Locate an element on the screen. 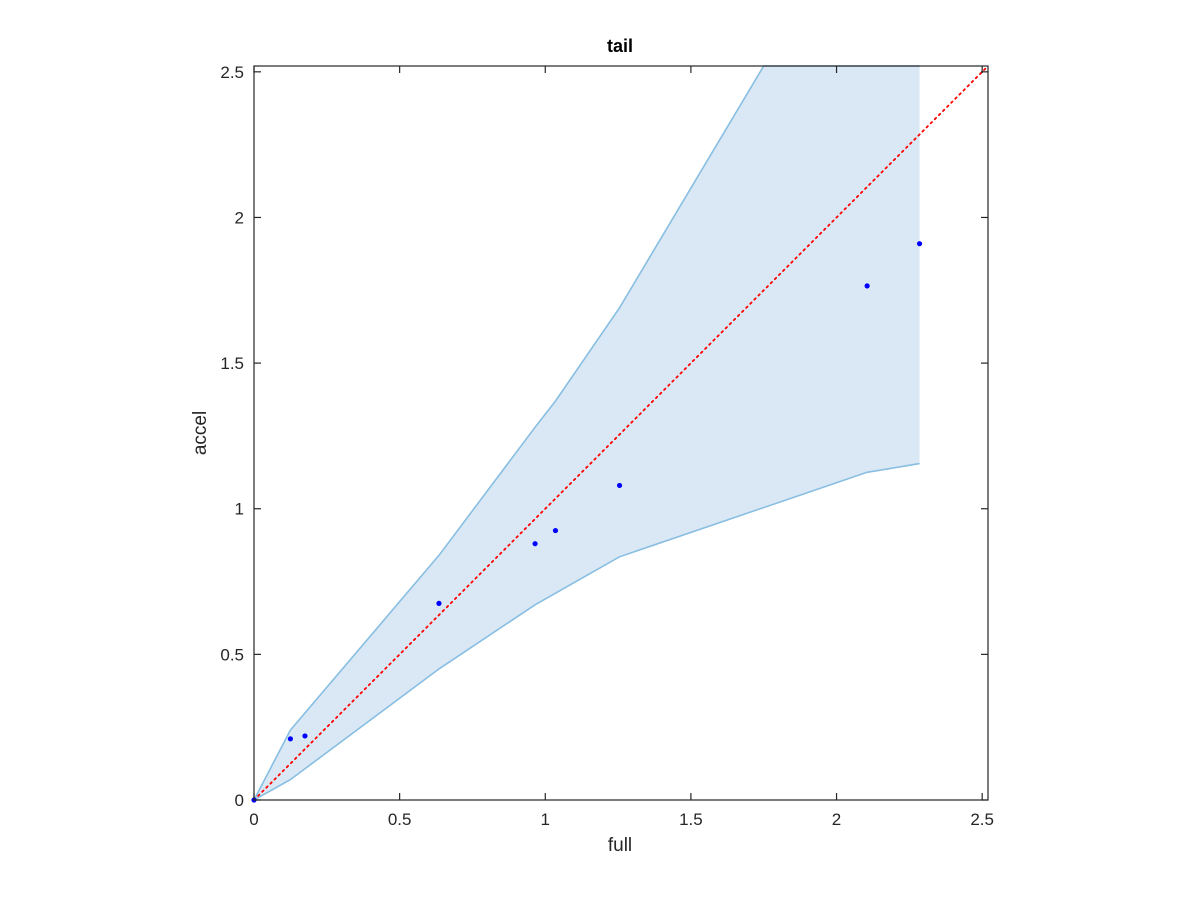 The image size is (1200, 900). y-tick-label: 2.5 is located at coordinates (232, 72).